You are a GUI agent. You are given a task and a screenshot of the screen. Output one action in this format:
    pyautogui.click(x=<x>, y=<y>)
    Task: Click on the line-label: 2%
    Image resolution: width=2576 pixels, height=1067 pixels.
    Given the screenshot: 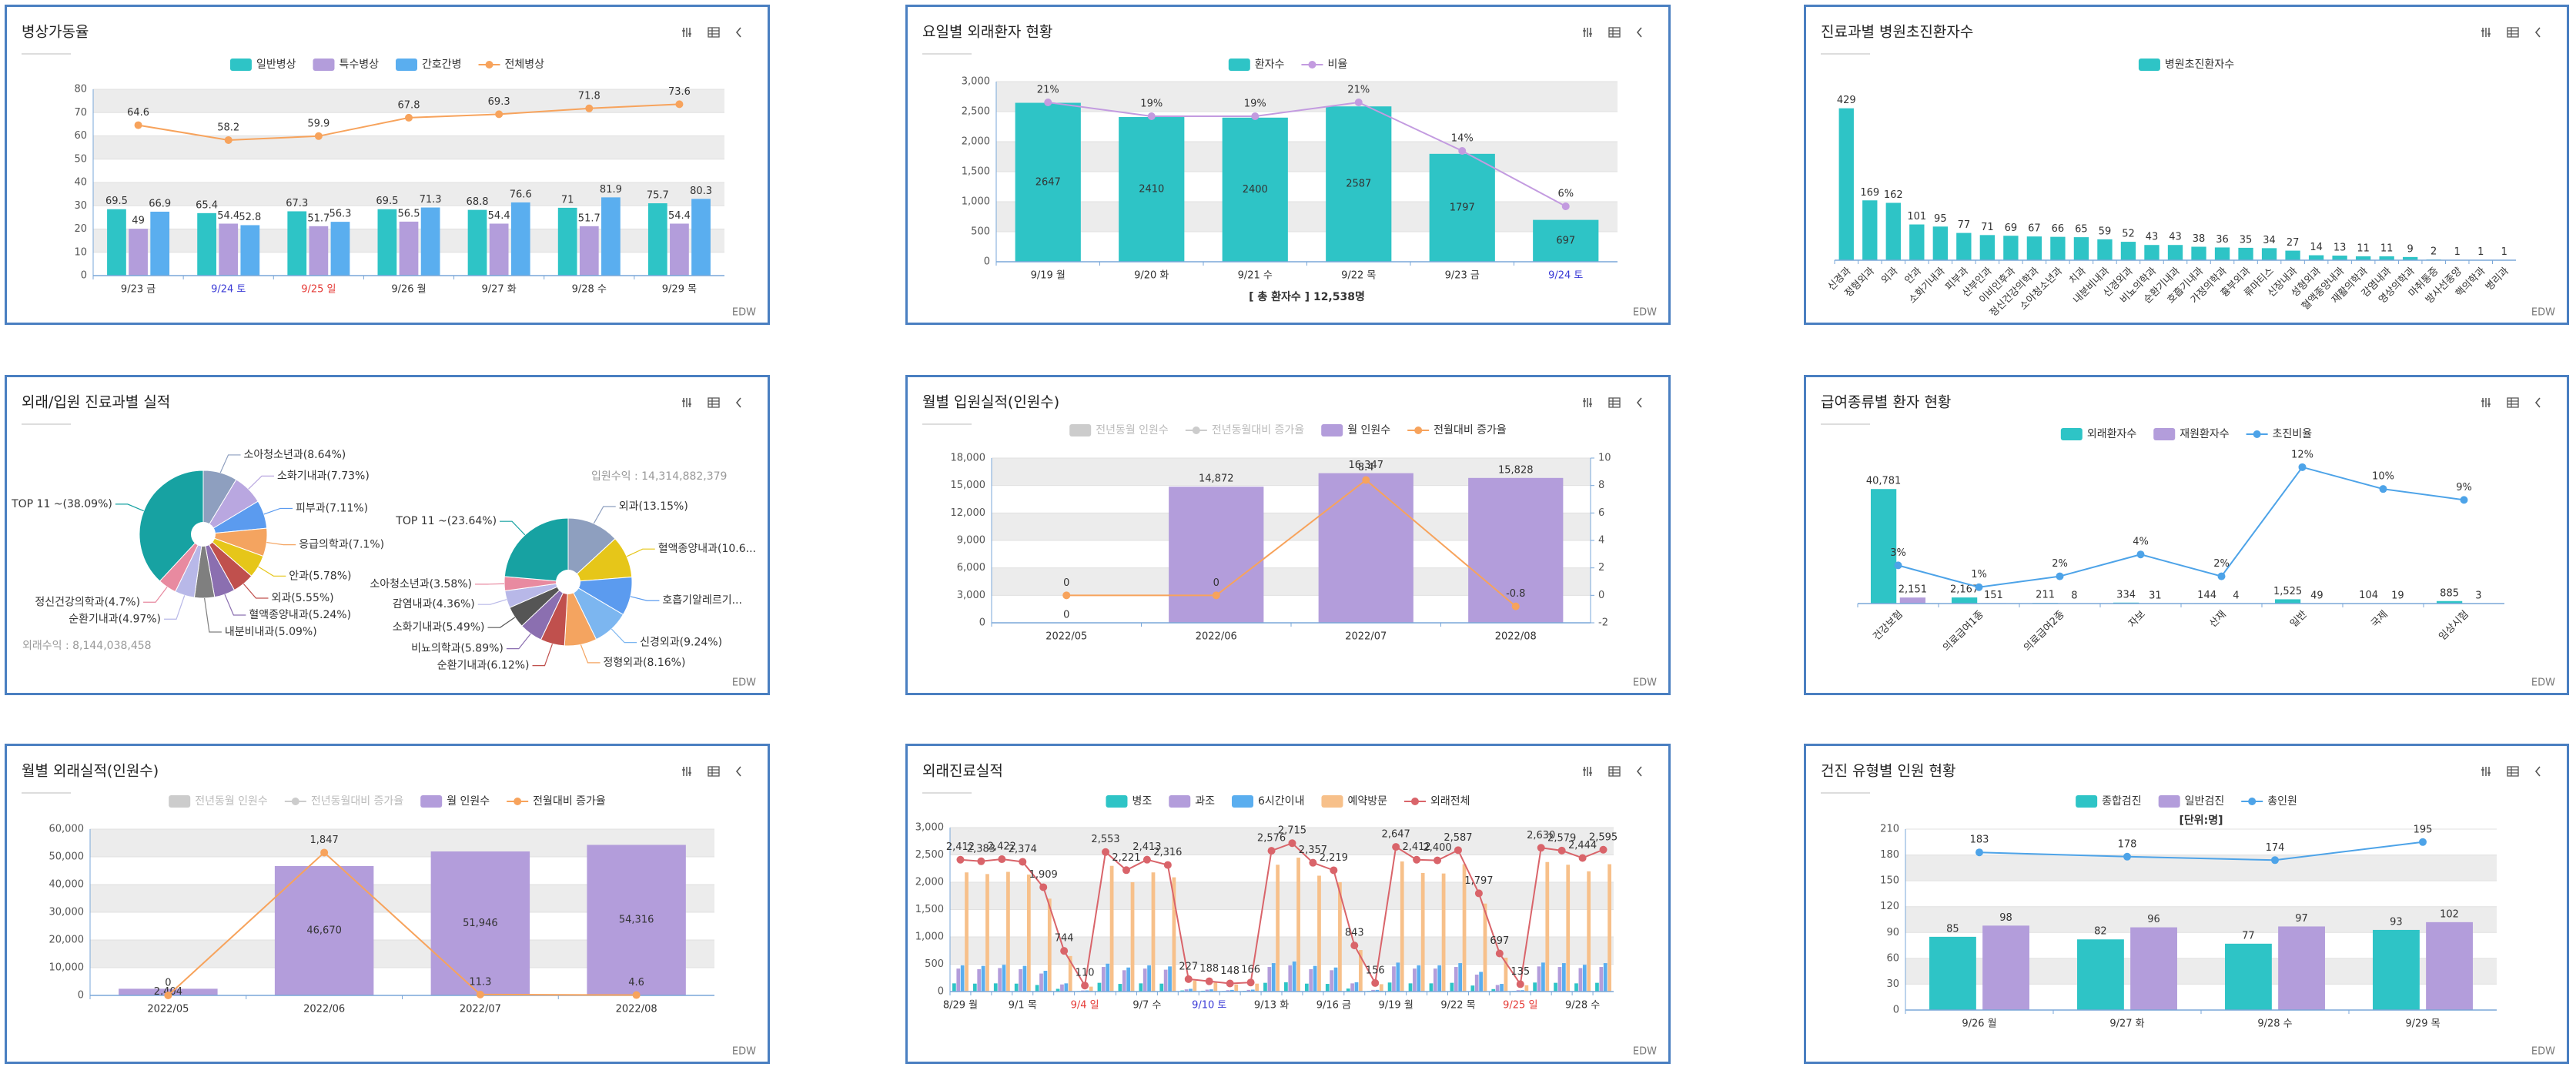 What is the action you would take?
    pyautogui.click(x=2060, y=564)
    